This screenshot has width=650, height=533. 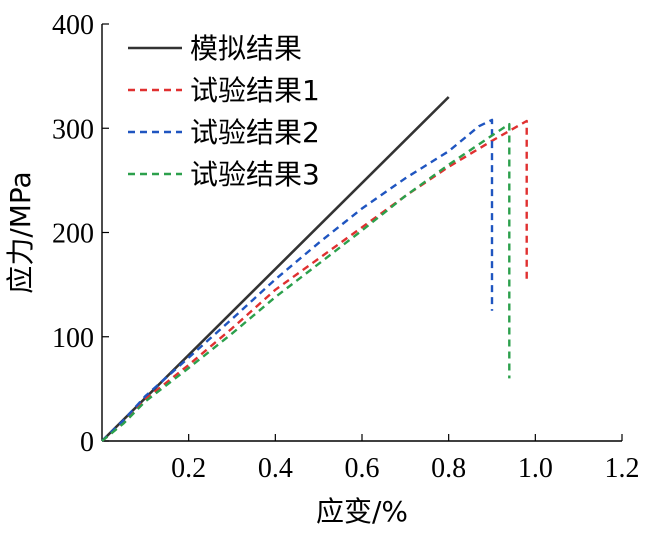 What do you see at coordinates (73, 129) in the screenshot?
I see `y-tick-label: 300` at bounding box center [73, 129].